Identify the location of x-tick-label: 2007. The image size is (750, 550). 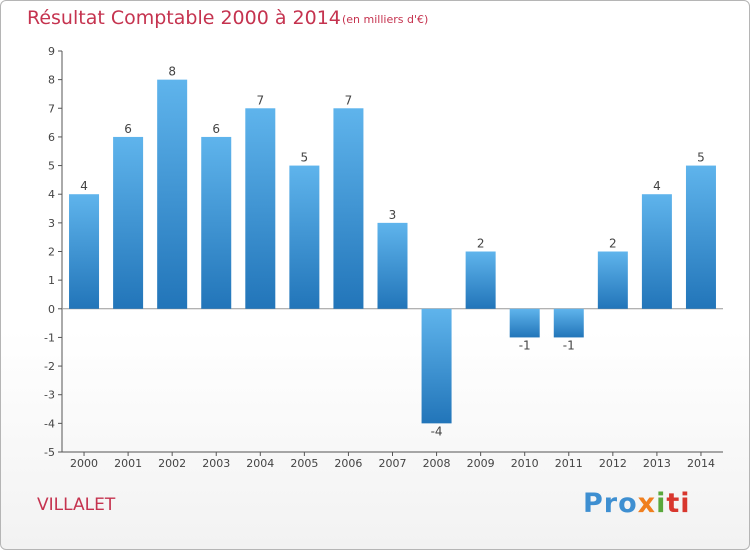
(393, 463).